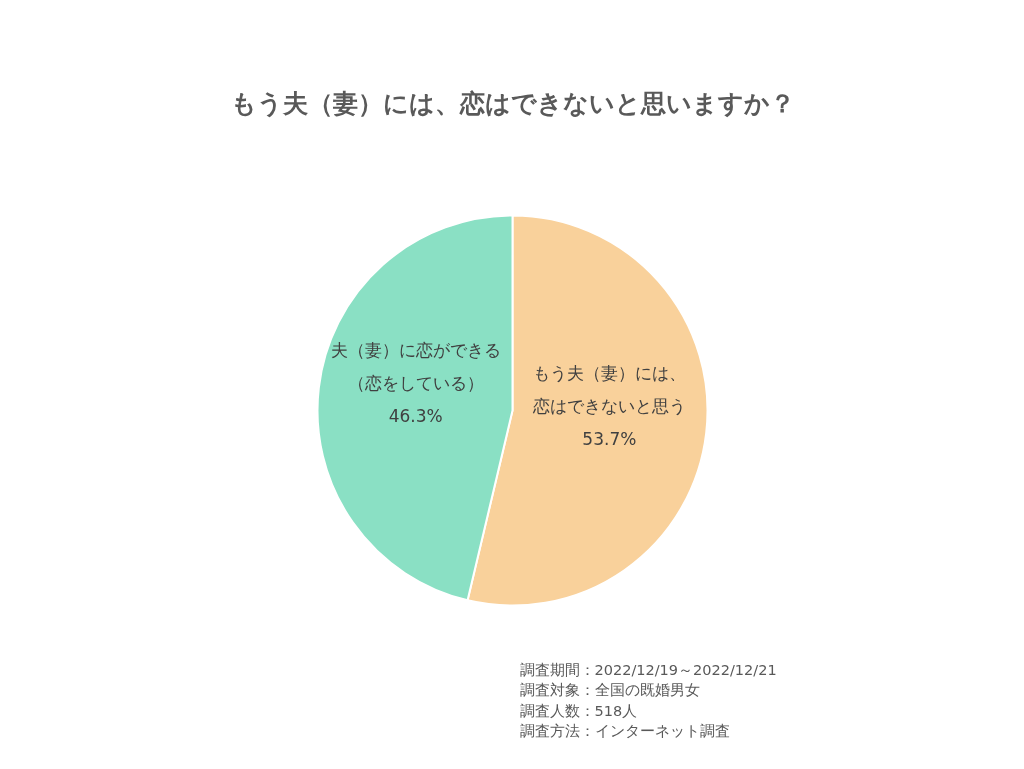  What do you see at coordinates (608, 389) in the screenshot?
I see `slice-label: もう夫（妻）には、恋はできないと思う` at bounding box center [608, 389].